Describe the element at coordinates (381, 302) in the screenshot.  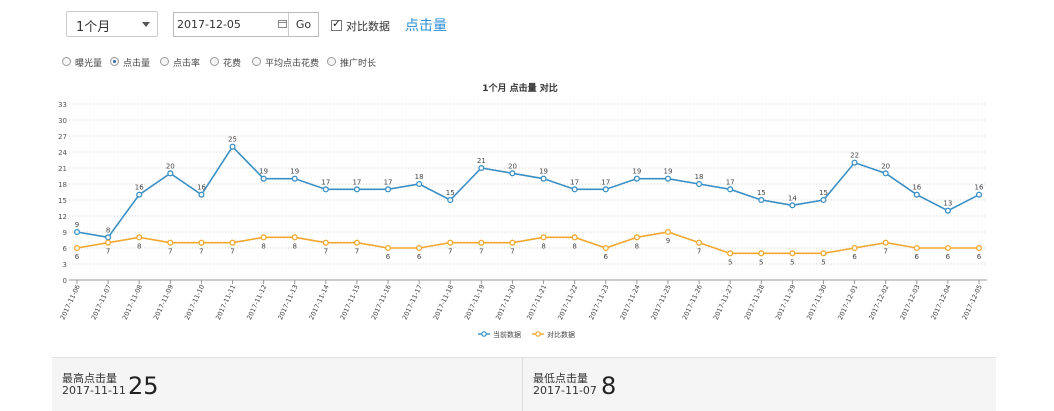
I see `x-tick-label: 2017-11-16` at that location.